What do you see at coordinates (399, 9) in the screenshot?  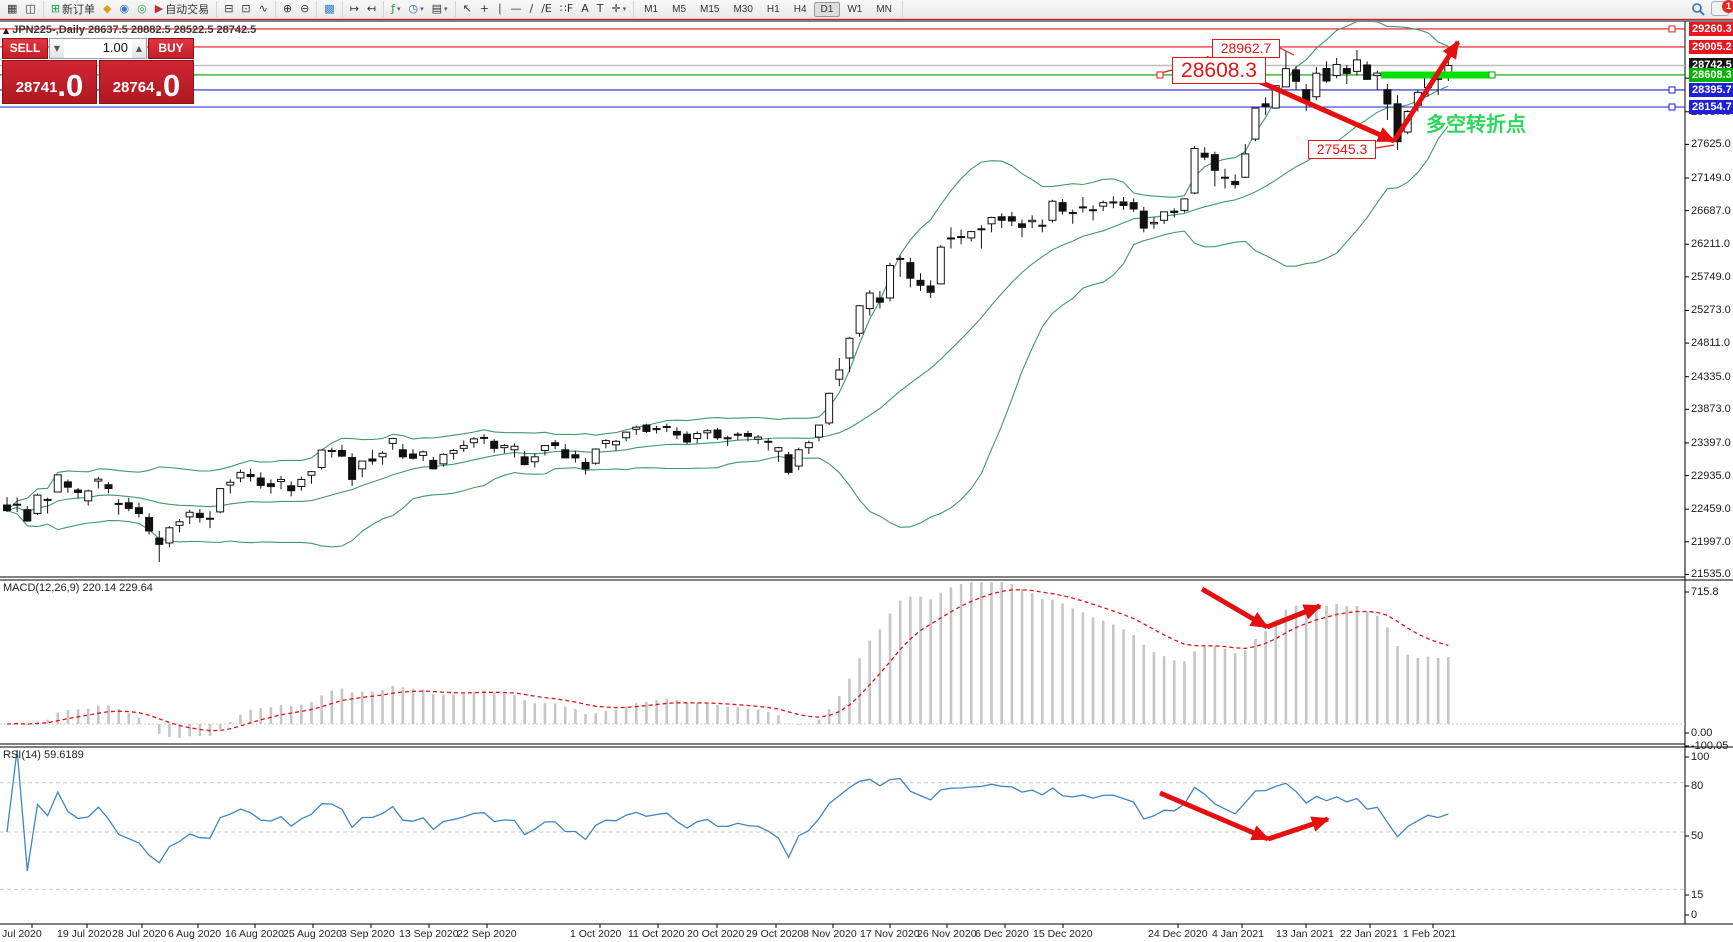 I see `indicators-dropdown-icon: ▾` at bounding box center [399, 9].